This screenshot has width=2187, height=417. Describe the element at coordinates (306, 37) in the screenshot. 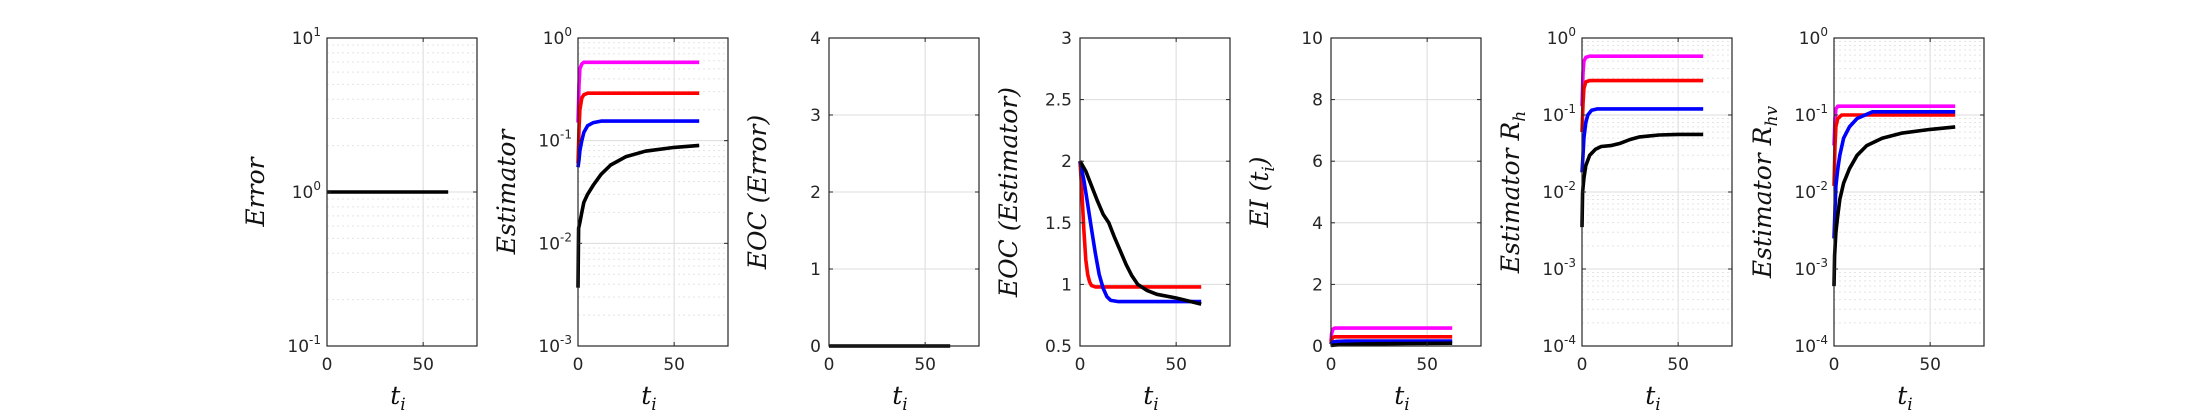

I see `y-tick-label: 10¹` at that location.